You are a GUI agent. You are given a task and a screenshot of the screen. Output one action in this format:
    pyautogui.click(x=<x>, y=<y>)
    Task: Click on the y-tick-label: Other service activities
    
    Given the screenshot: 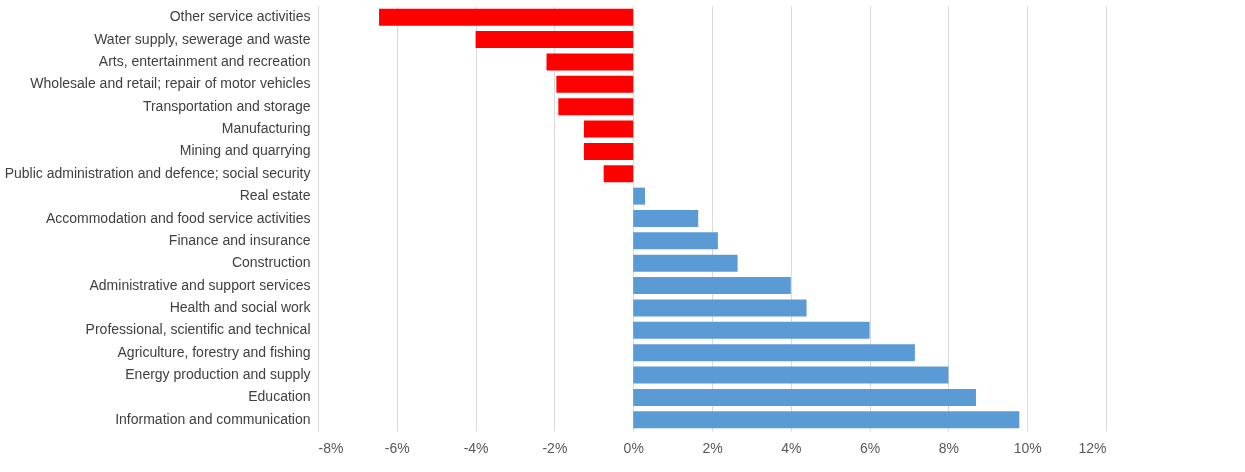 What is the action you would take?
    pyautogui.click(x=240, y=16)
    